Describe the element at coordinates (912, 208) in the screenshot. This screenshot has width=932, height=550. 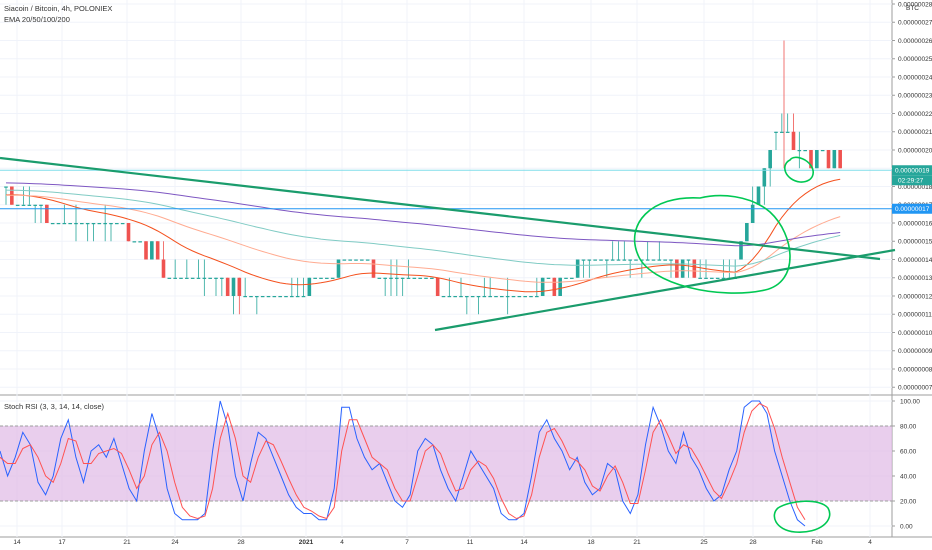
I see `hline-price-tag` at that location.